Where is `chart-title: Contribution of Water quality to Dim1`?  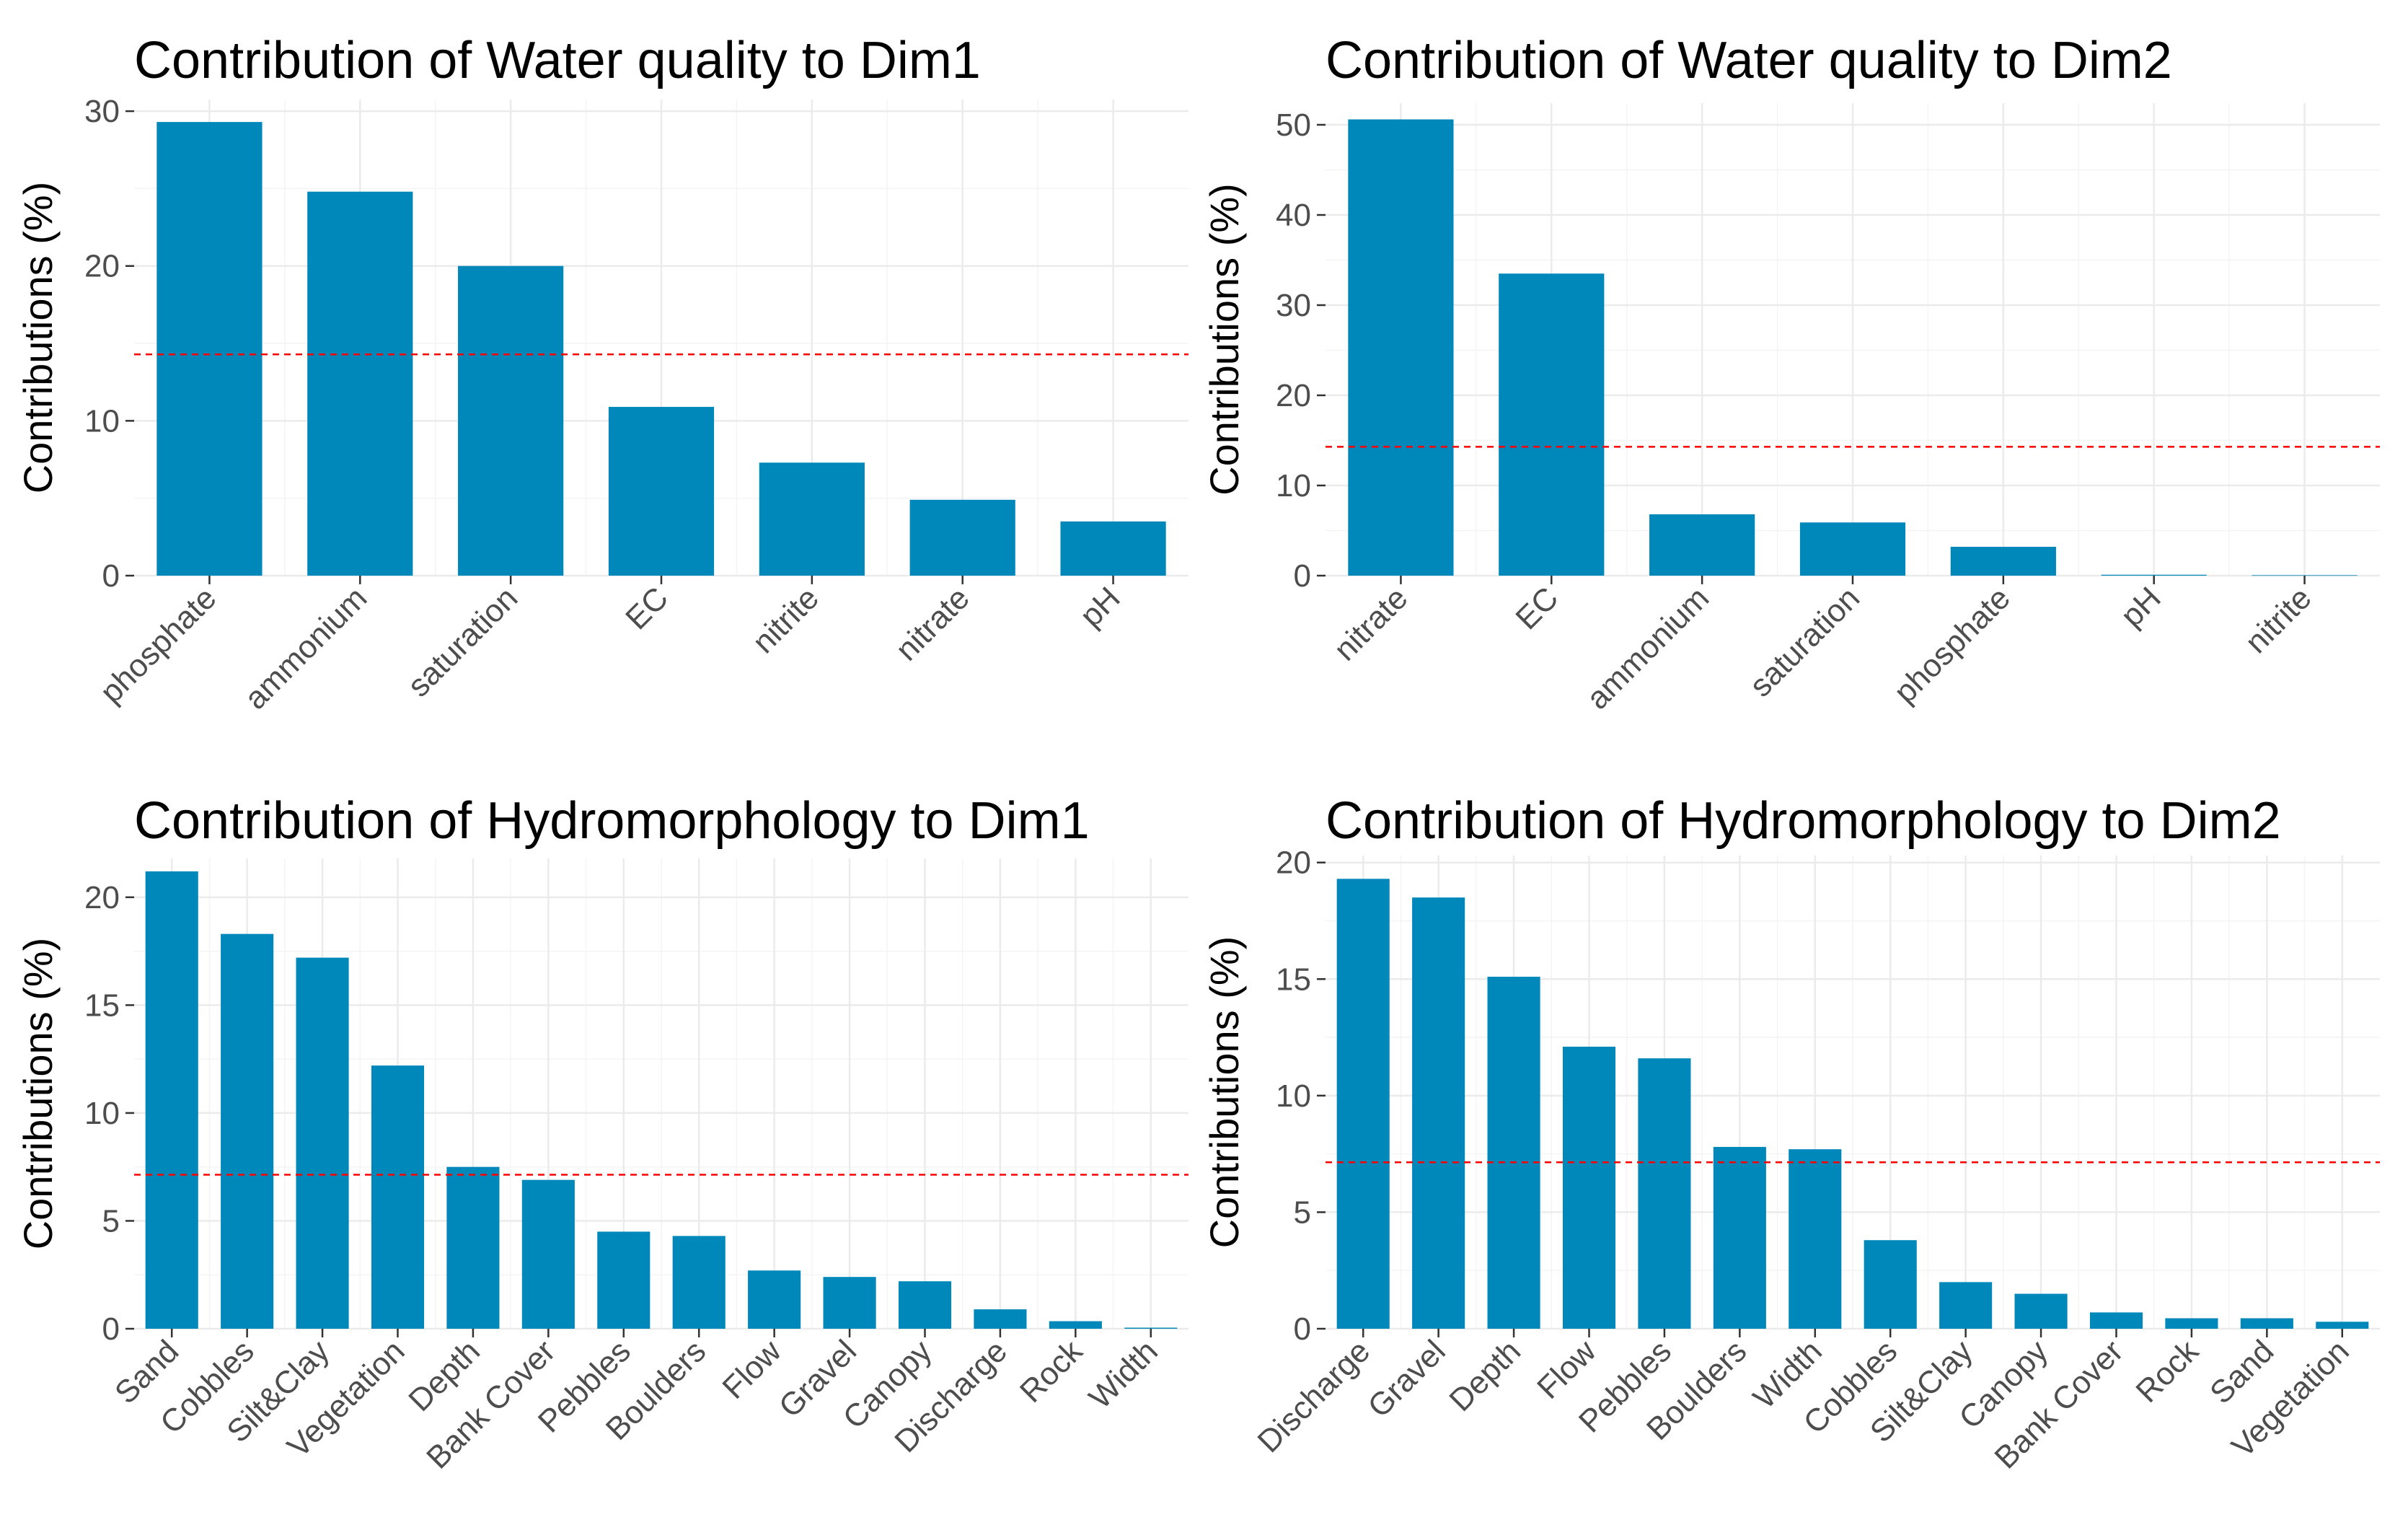
chart-title: Contribution of Water quality to Dim1 is located at coordinates (558, 60).